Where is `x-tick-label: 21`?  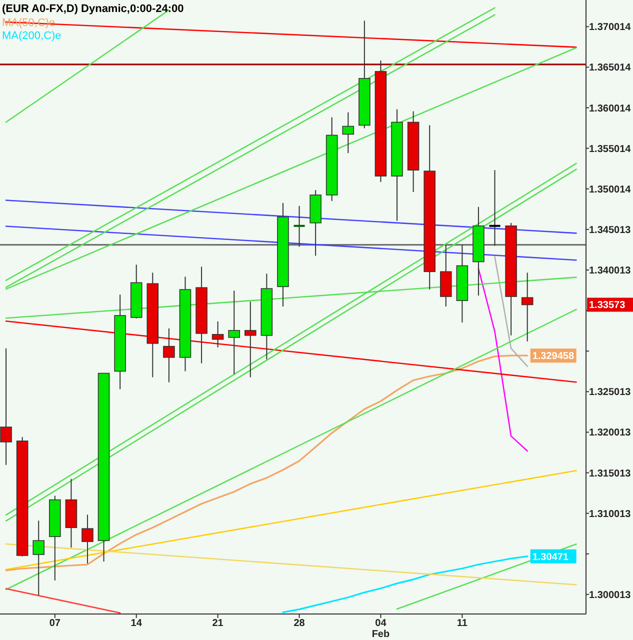 x-tick-label: 21 is located at coordinates (218, 623).